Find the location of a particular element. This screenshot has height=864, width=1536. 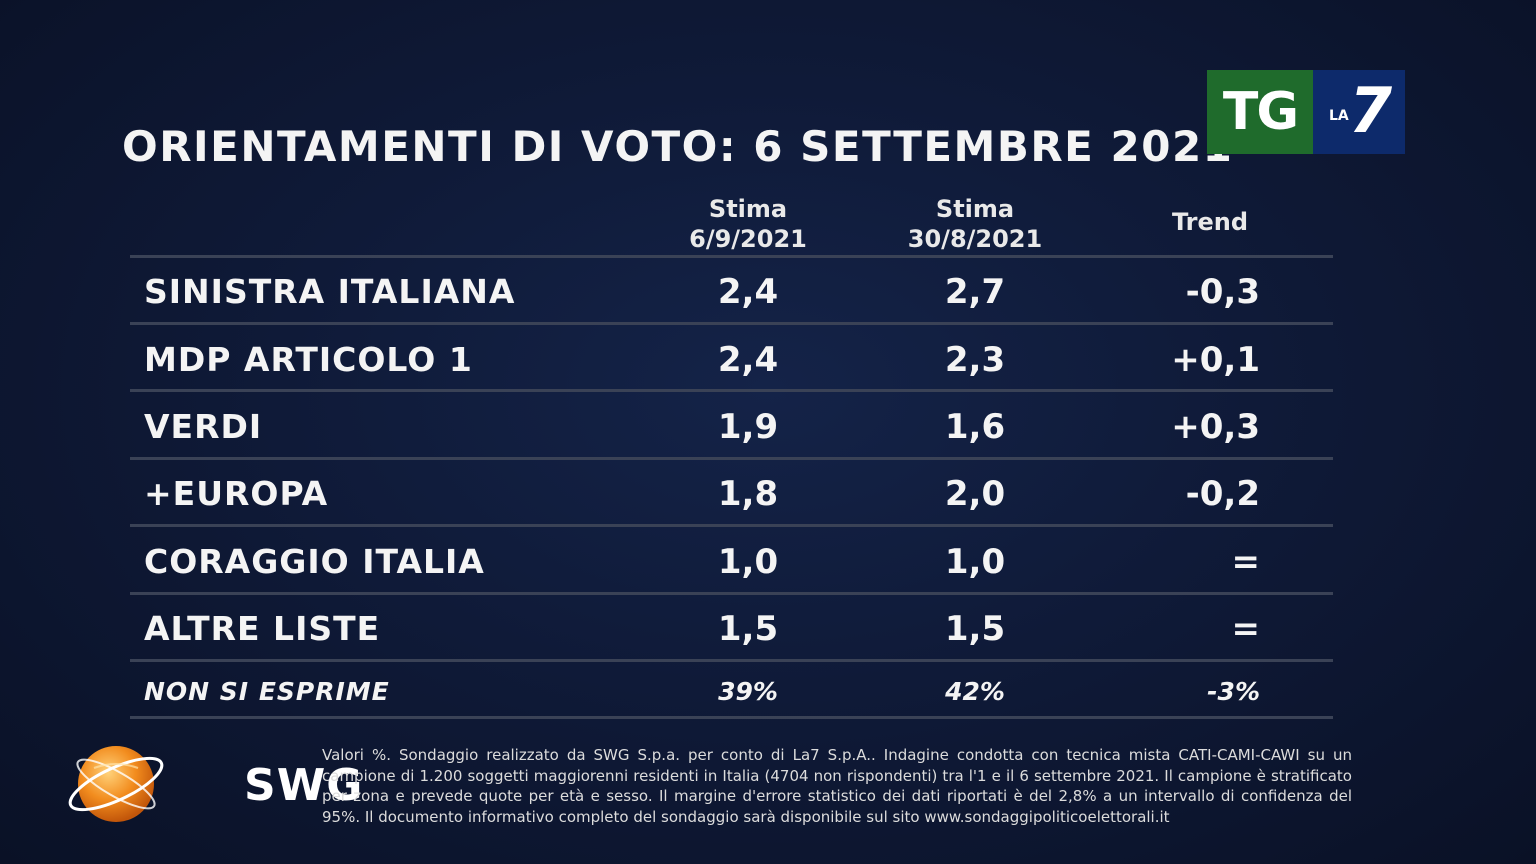

trend-value: -0,2 is located at coordinates (1222, 494).